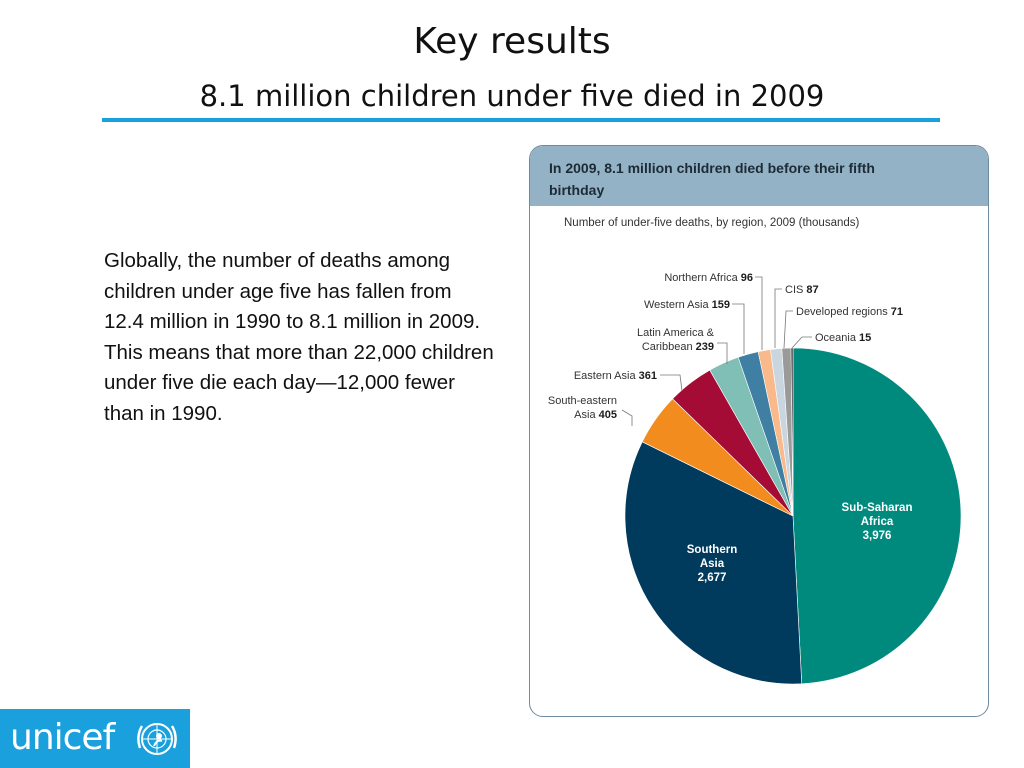  I want to click on logo-wordmark: unicef, so click(62, 737).